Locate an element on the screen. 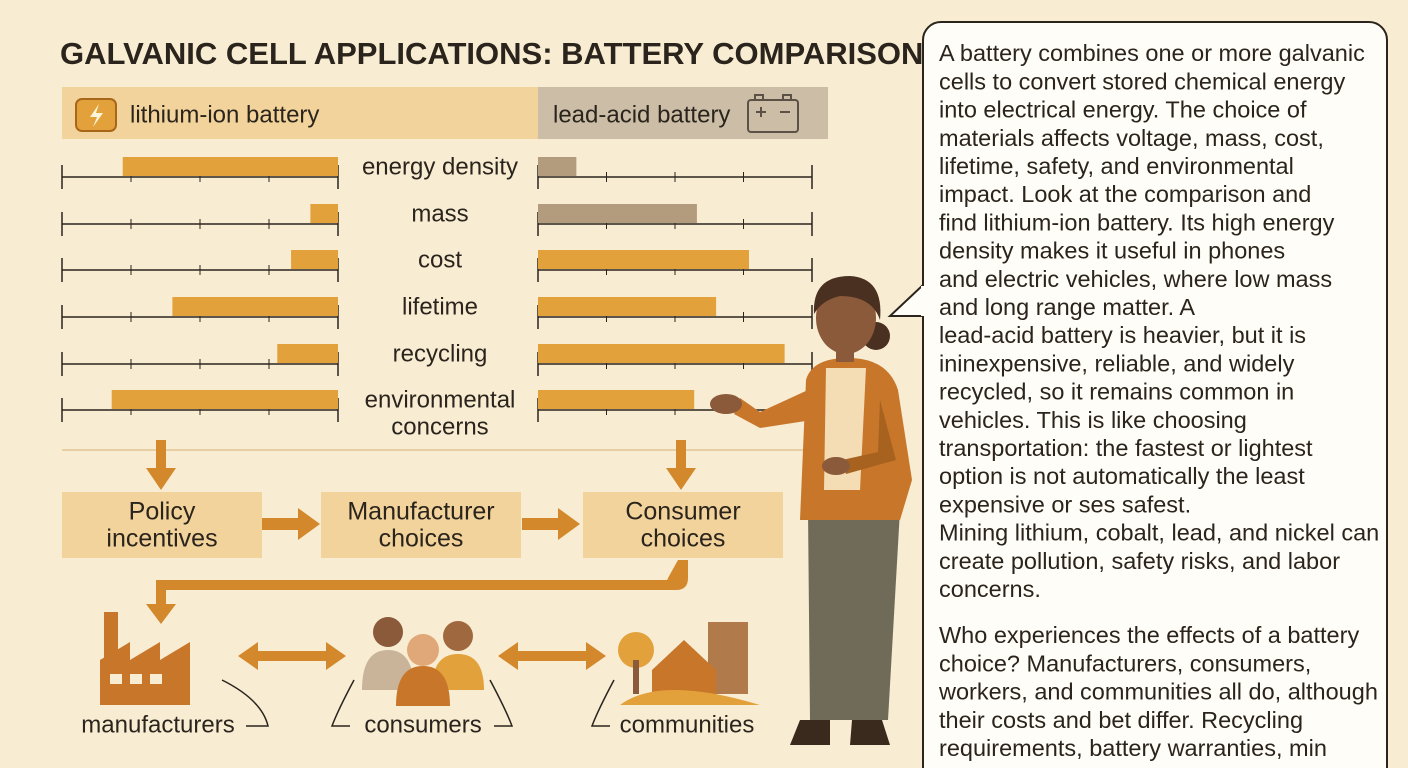 Image resolution: width=1408 pixels, height=768 pixels. explanation-line: transportation: the fastest or lightest is located at coordinates (1126, 448).